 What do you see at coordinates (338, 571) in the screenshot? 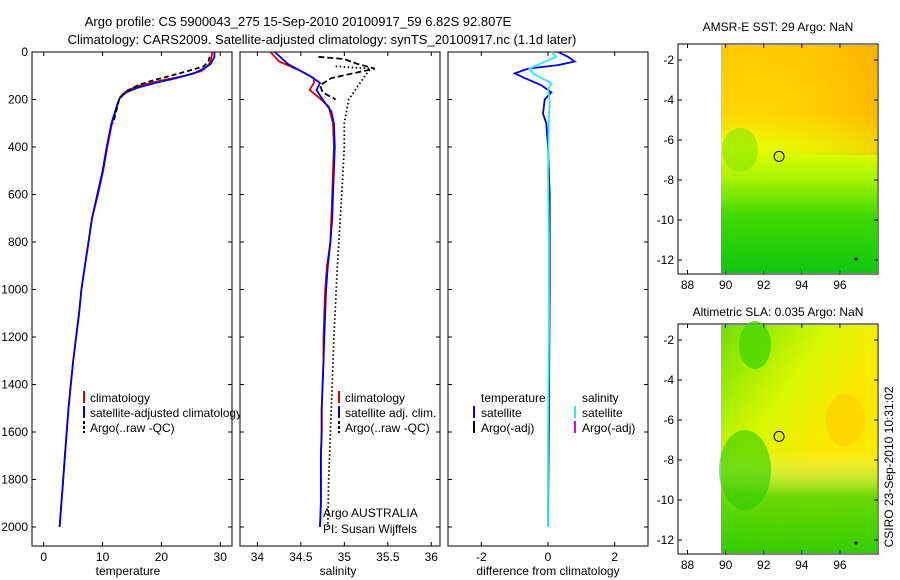
I see `salinity-xlabel: salinity` at bounding box center [338, 571].